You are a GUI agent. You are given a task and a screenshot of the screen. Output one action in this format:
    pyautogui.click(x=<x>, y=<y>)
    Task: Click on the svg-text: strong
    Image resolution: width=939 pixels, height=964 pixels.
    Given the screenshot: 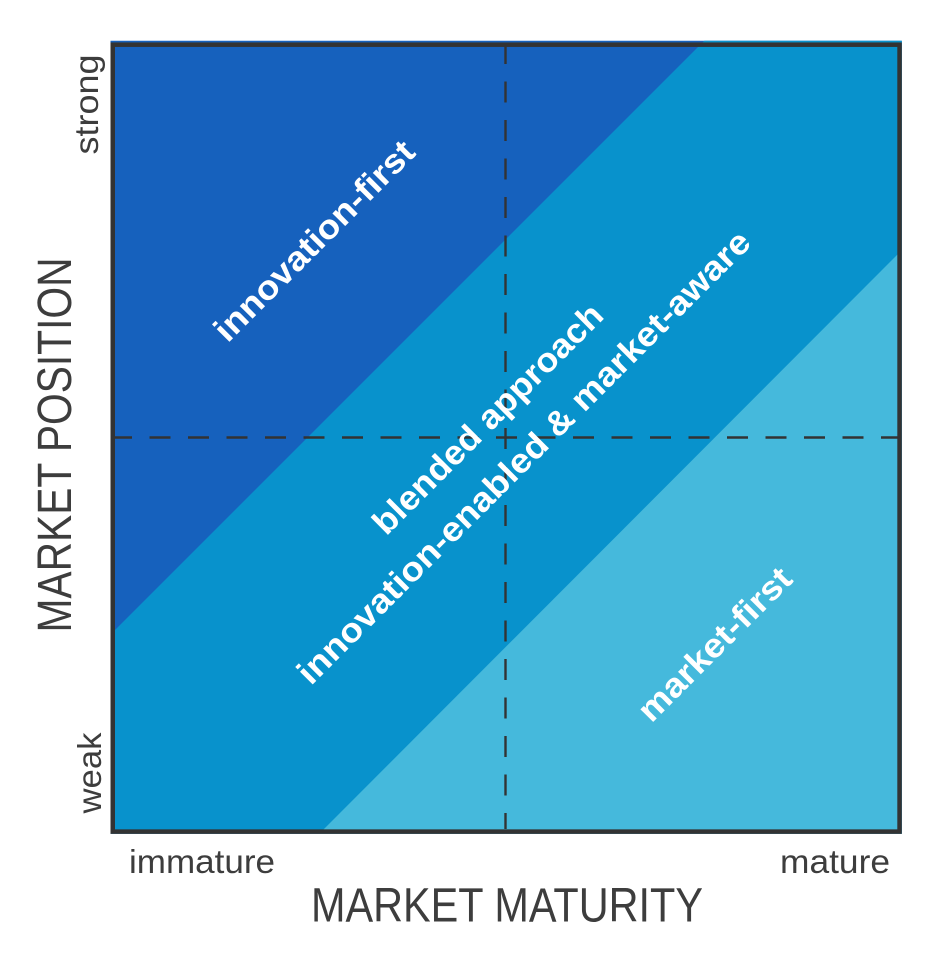 What is the action you would take?
    pyautogui.click(x=86, y=105)
    